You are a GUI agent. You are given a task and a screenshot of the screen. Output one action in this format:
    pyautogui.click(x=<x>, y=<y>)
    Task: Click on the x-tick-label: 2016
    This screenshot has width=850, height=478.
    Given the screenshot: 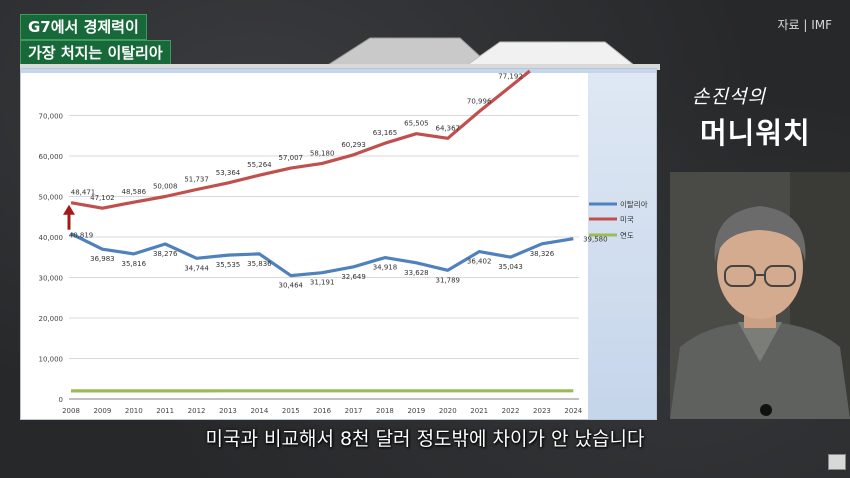 What is the action you would take?
    pyautogui.click(x=322, y=411)
    